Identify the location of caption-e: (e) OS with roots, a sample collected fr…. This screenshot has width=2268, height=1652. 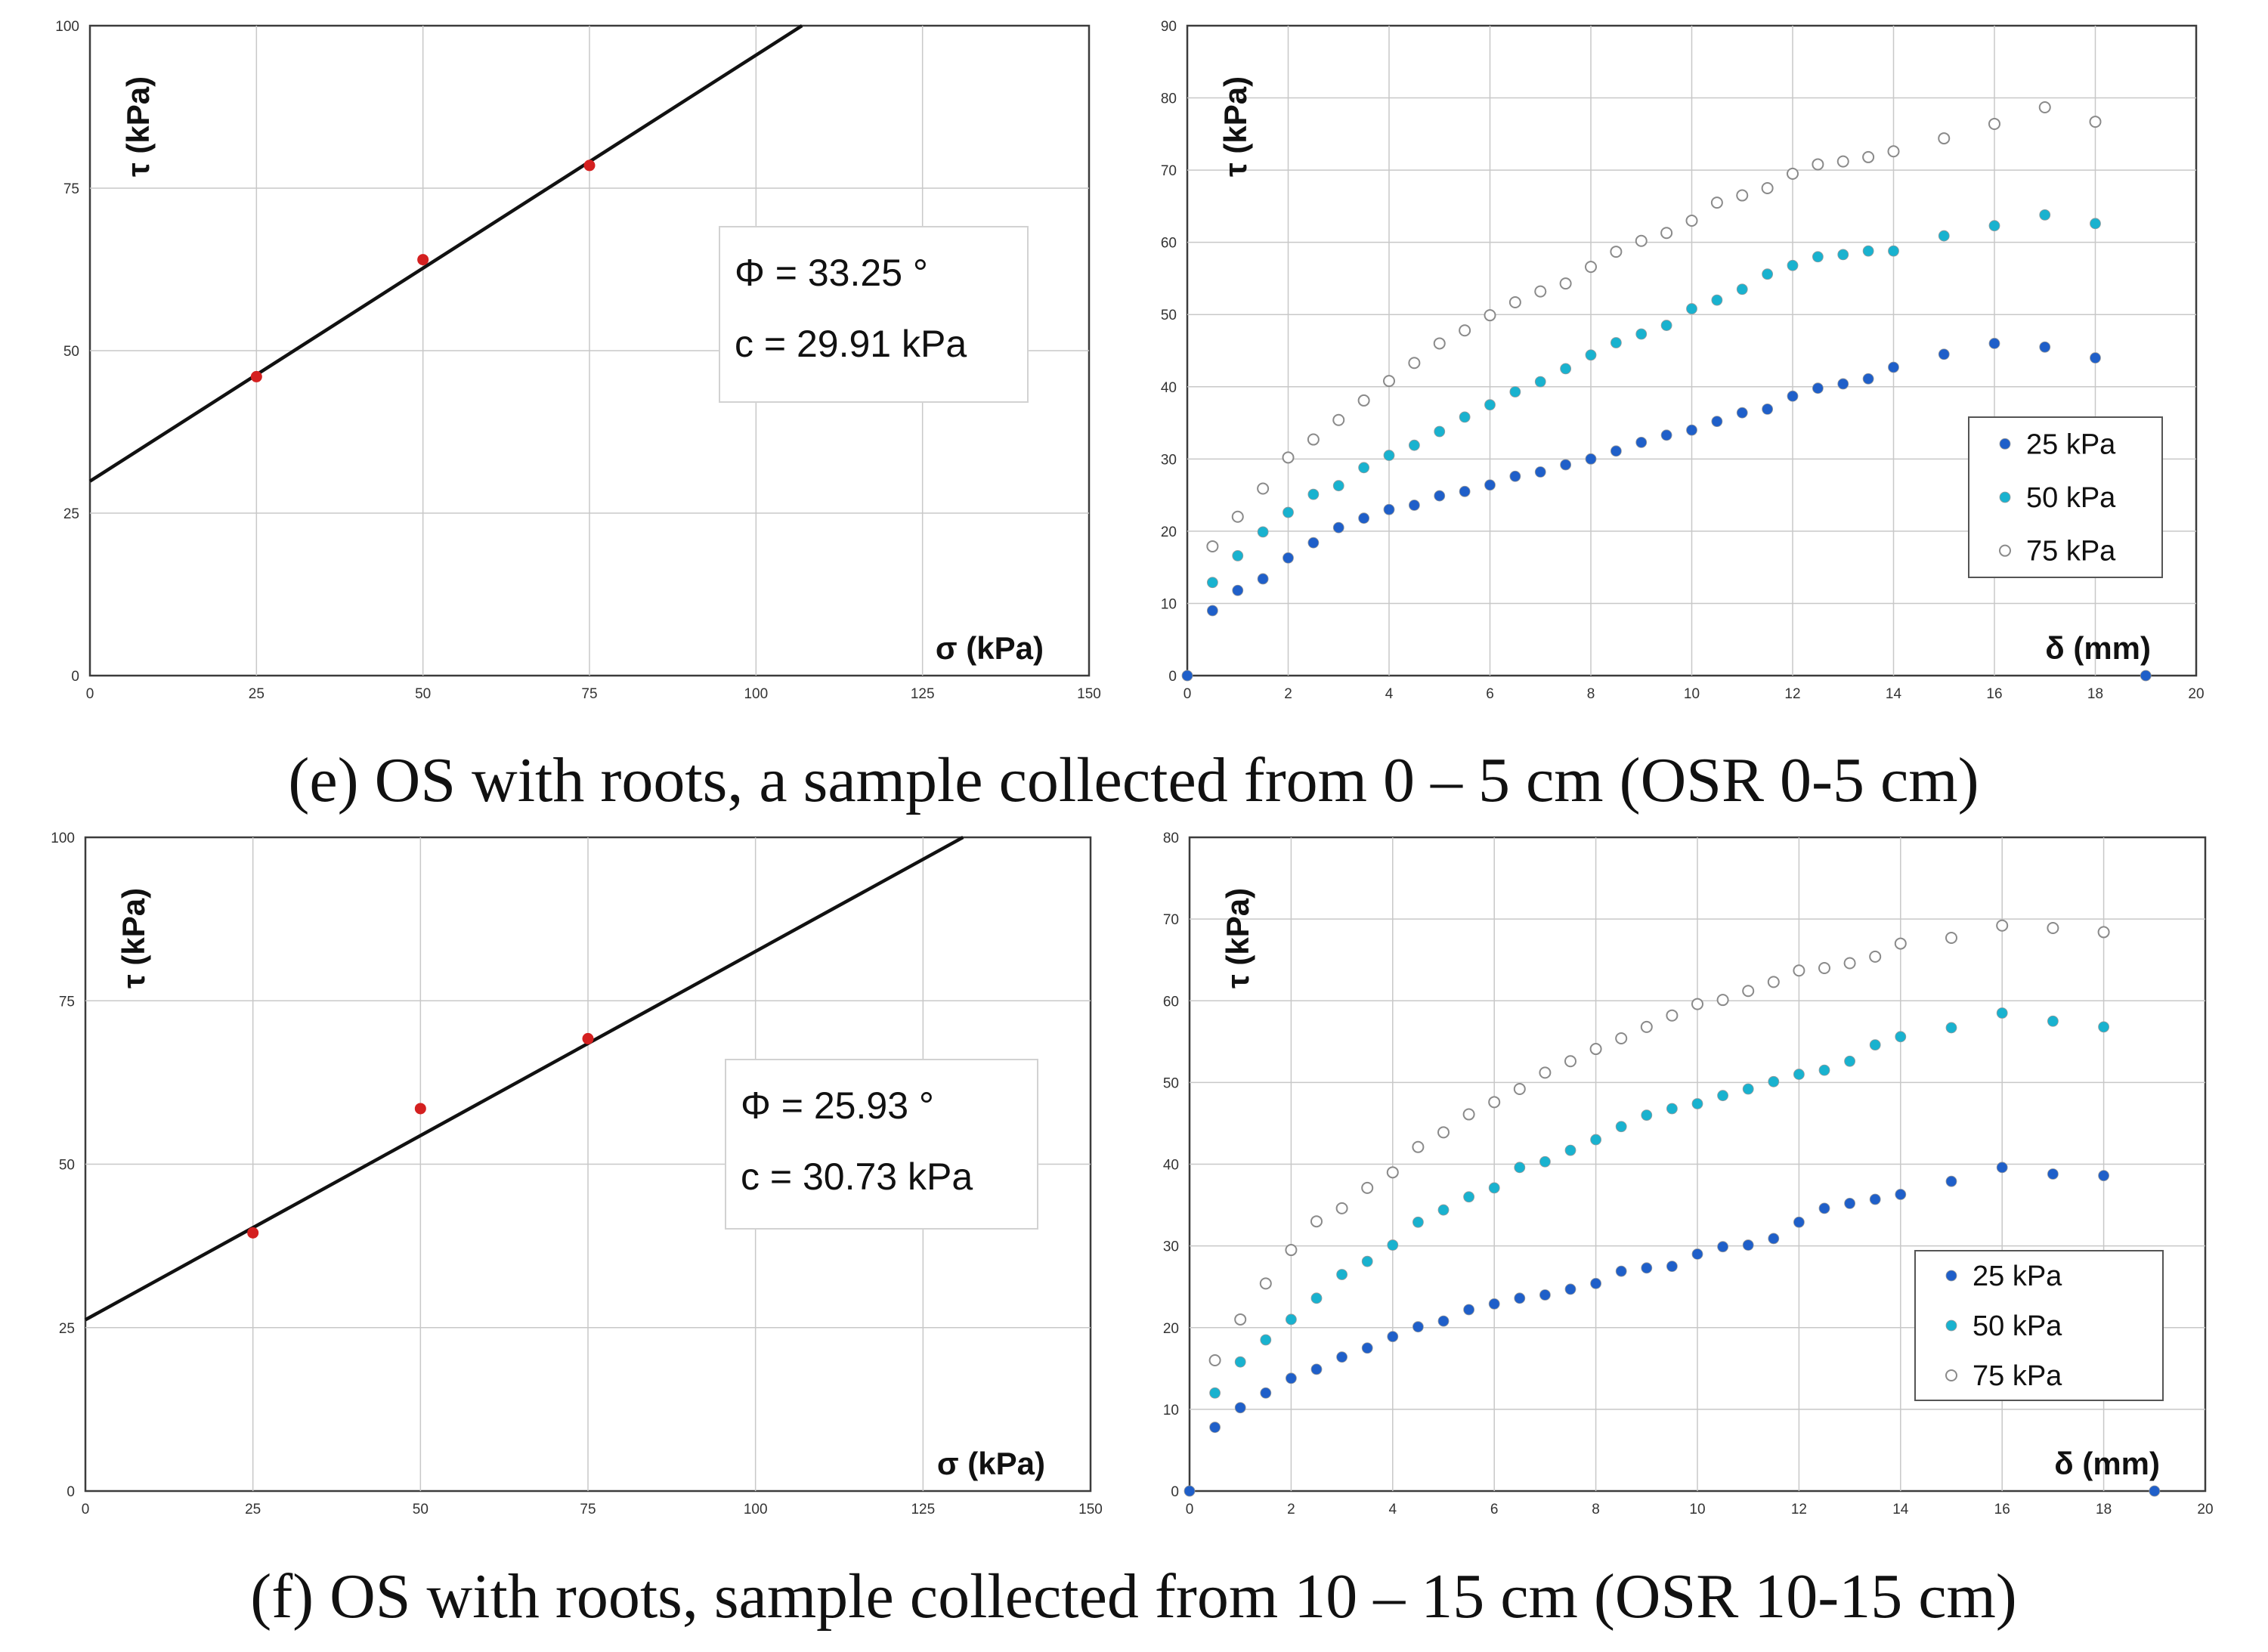
(1133, 780).